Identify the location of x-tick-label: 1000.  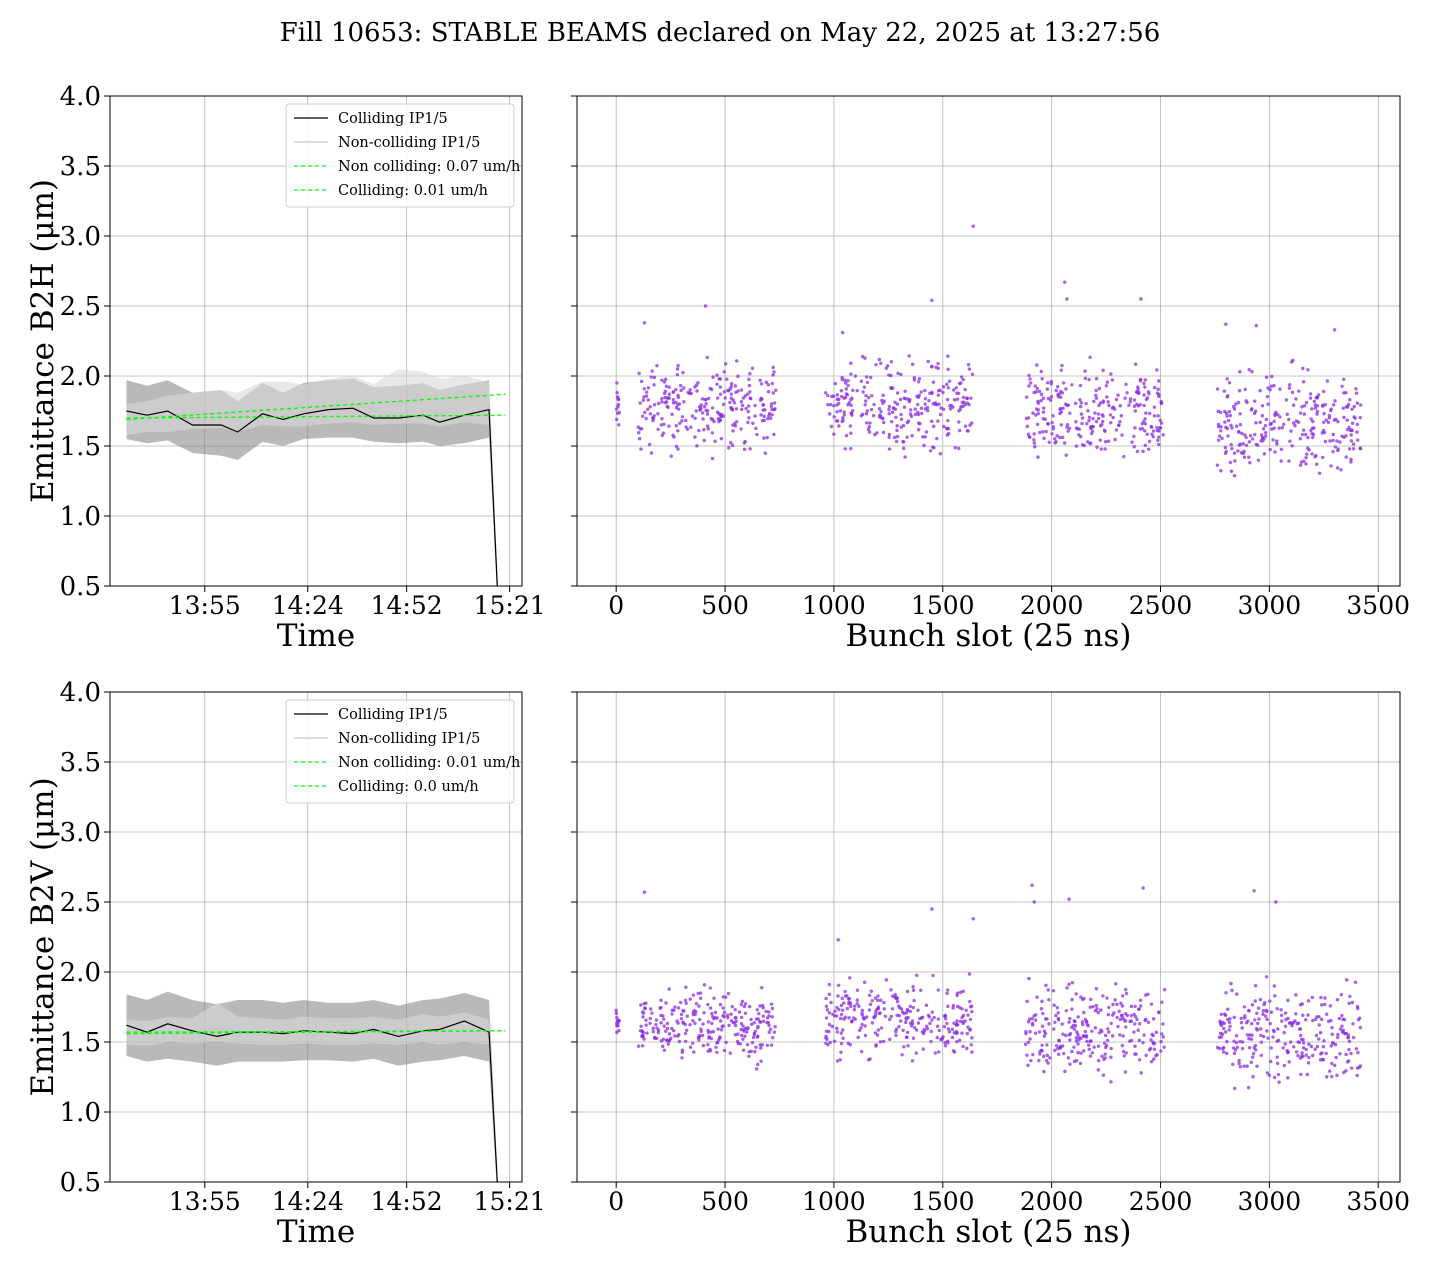
(834, 605).